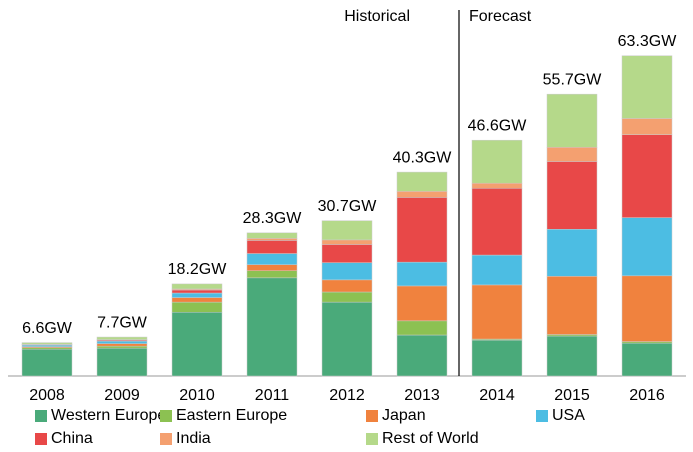  Describe the element at coordinates (108, 415) in the screenshot. I see `legend-label: Western Europe` at that location.